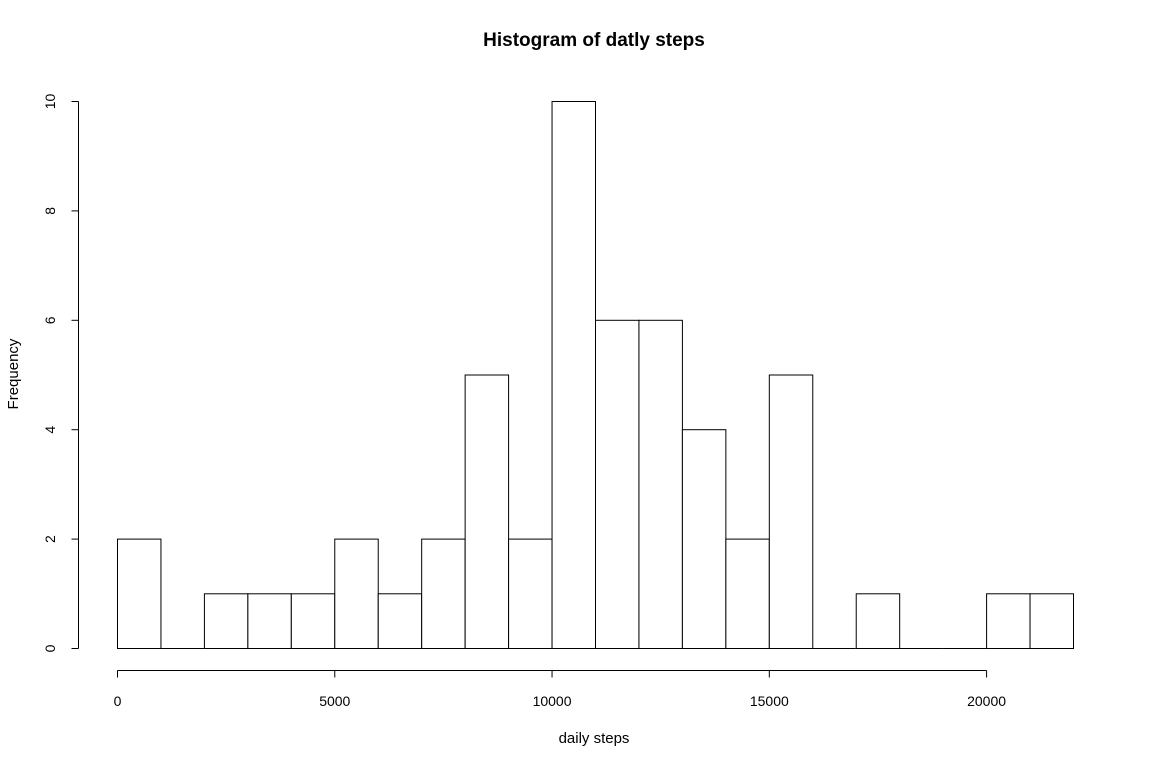 This screenshot has width=1152, height=768. What do you see at coordinates (50, 102) in the screenshot?
I see `y-tick-label: 10` at bounding box center [50, 102].